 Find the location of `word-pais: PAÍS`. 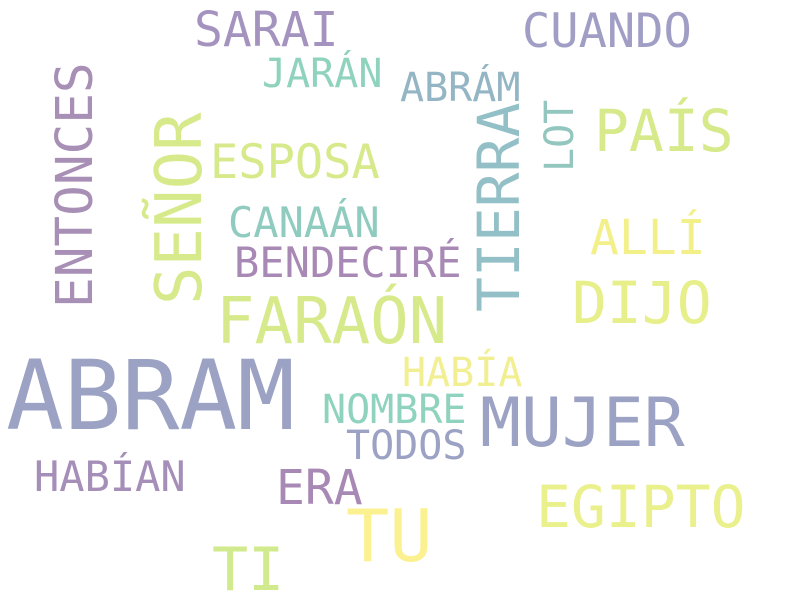

word-pais: PAÍS is located at coordinates (664, 131).